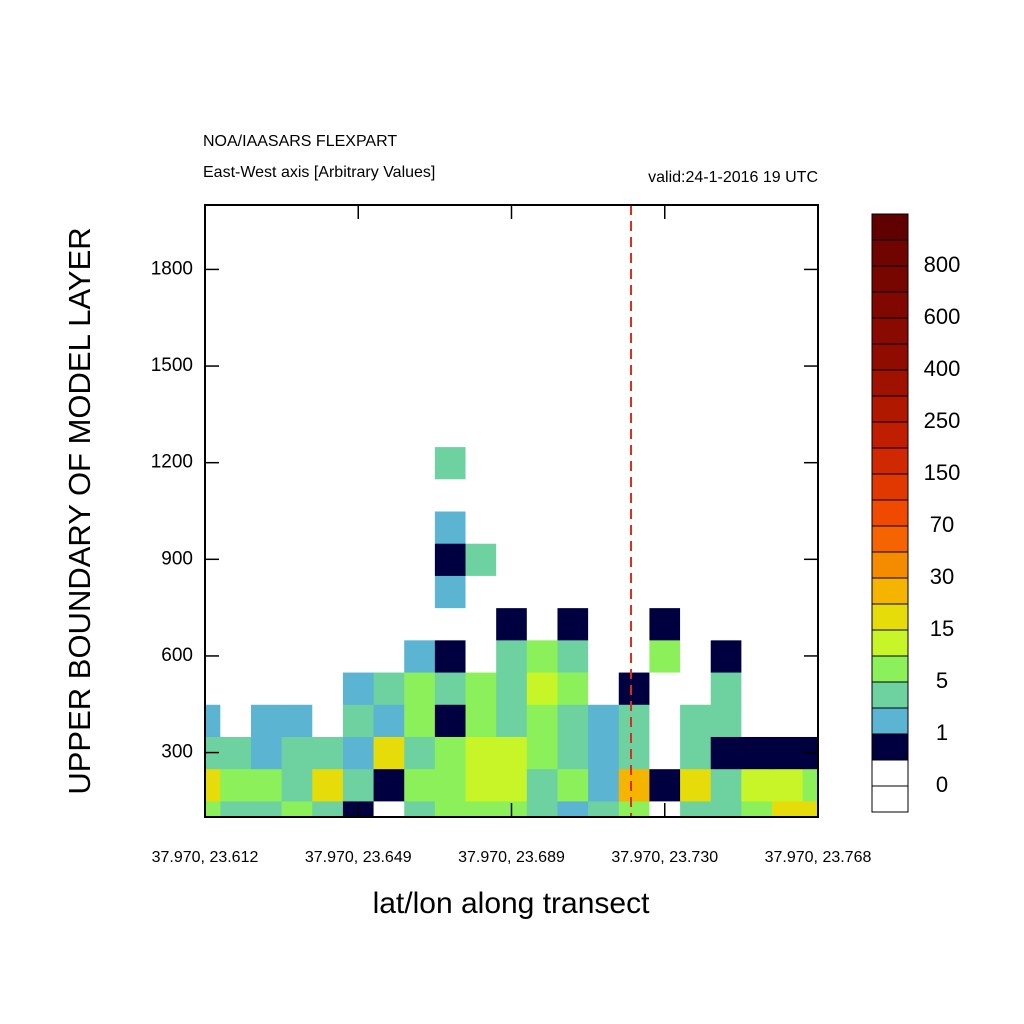 This screenshot has height=1024, width=1024. I want to click on x-axis-label: lat/lon along transect, so click(512, 903).